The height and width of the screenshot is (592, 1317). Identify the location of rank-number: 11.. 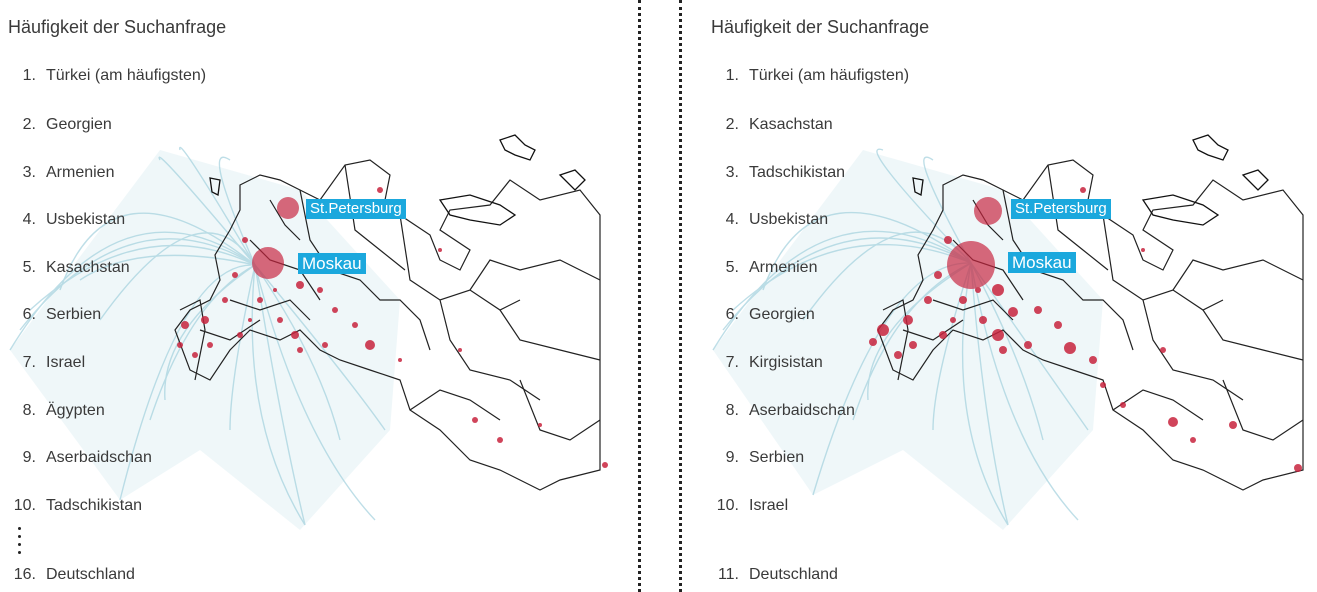
(728, 574).